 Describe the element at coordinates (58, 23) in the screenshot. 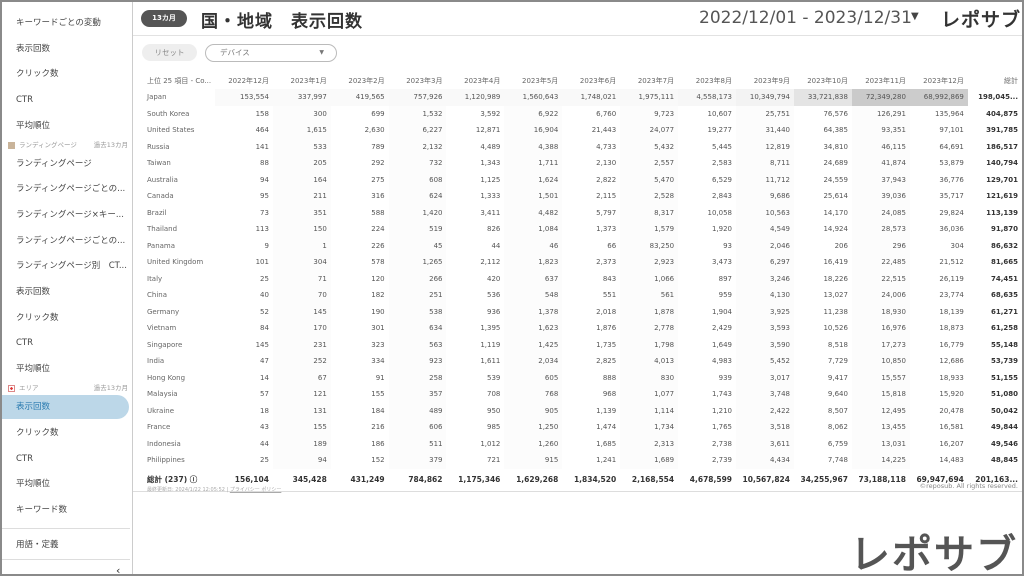

I see `sidebar-item: キーワードごとの変動` at that location.